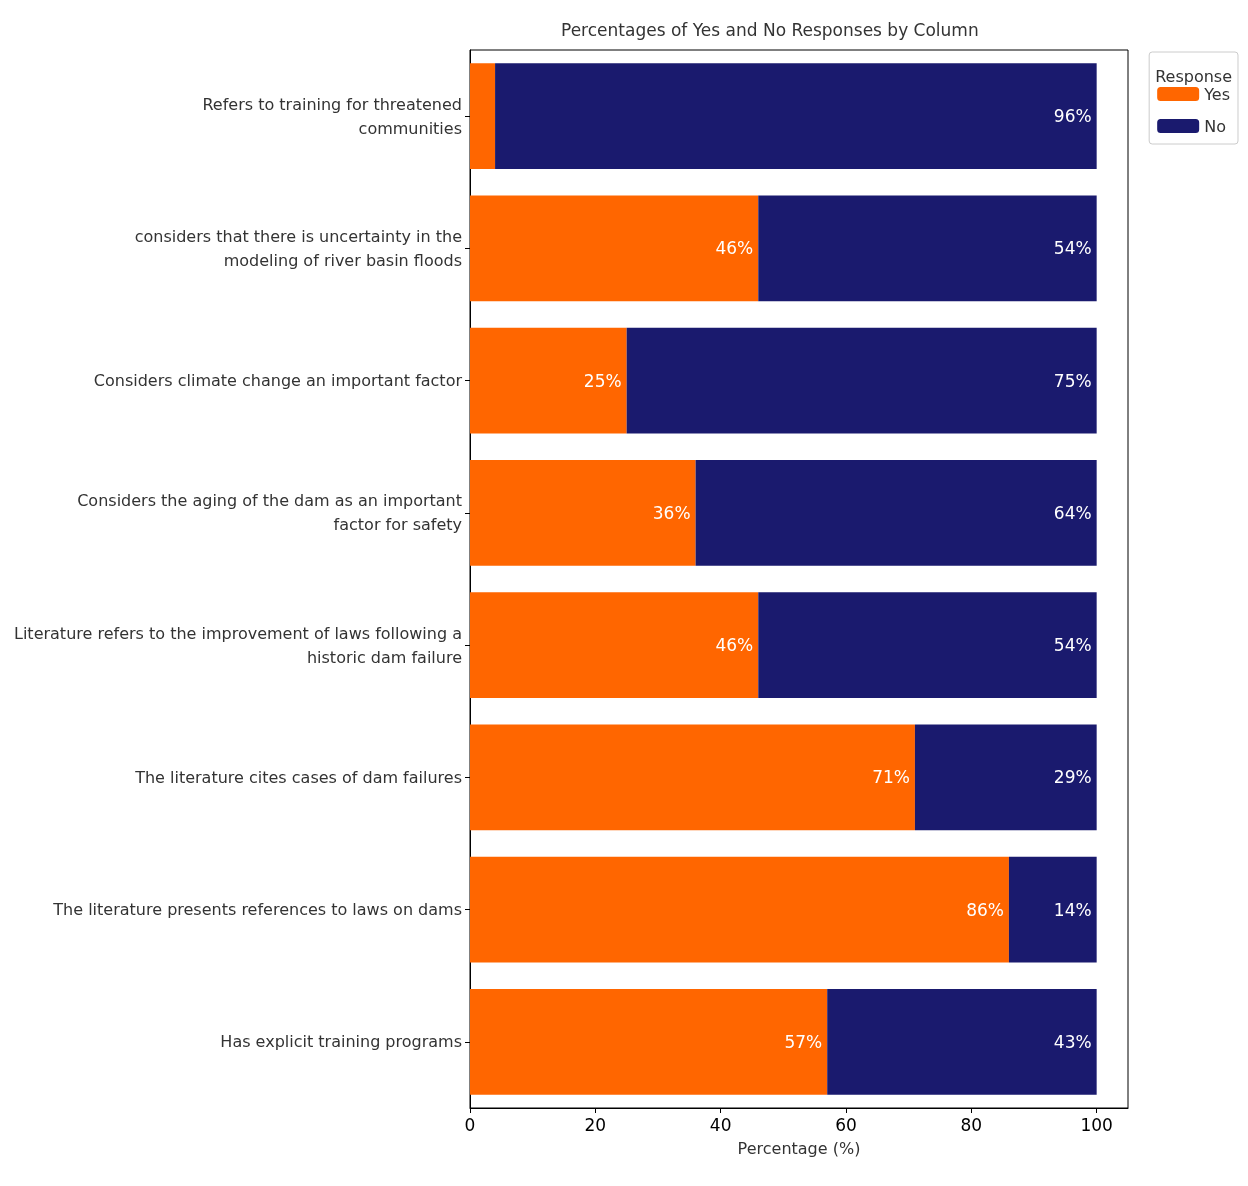 The width and height of the screenshot is (1248, 1186). Describe the element at coordinates (671, 512) in the screenshot. I see `data-label: 36%` at that location.